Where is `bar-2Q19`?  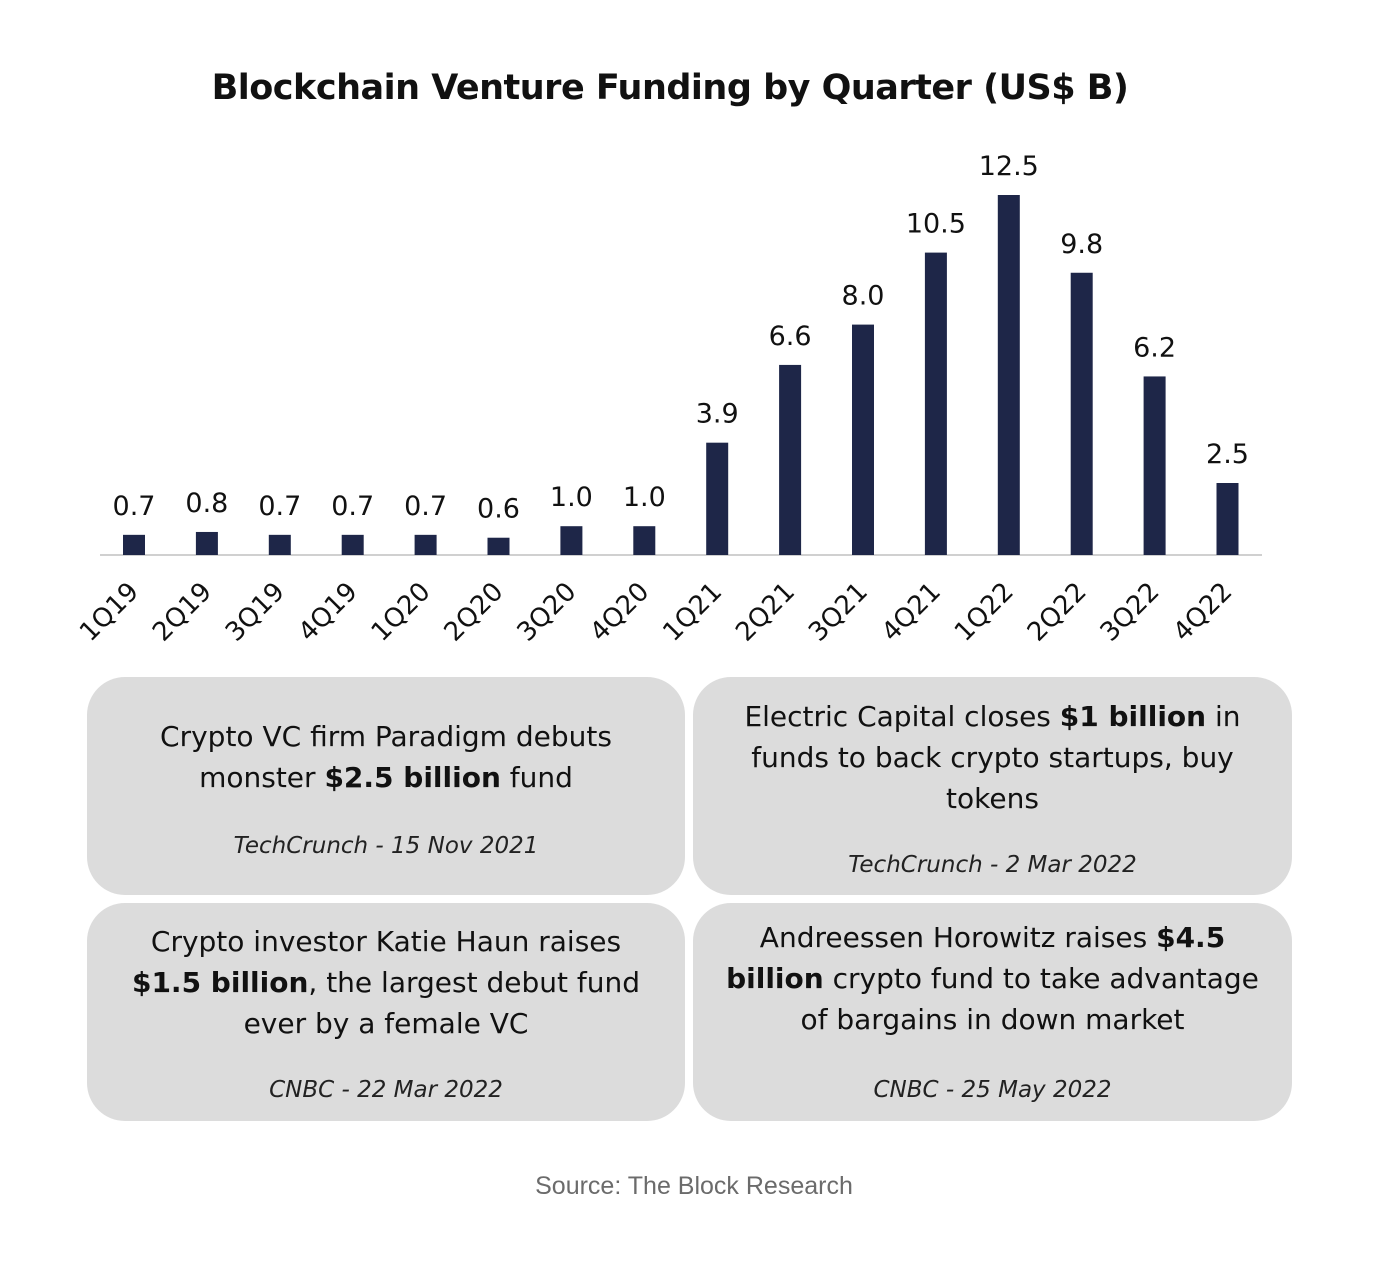
bar-2Q19 is located at coordinates (206, 543).